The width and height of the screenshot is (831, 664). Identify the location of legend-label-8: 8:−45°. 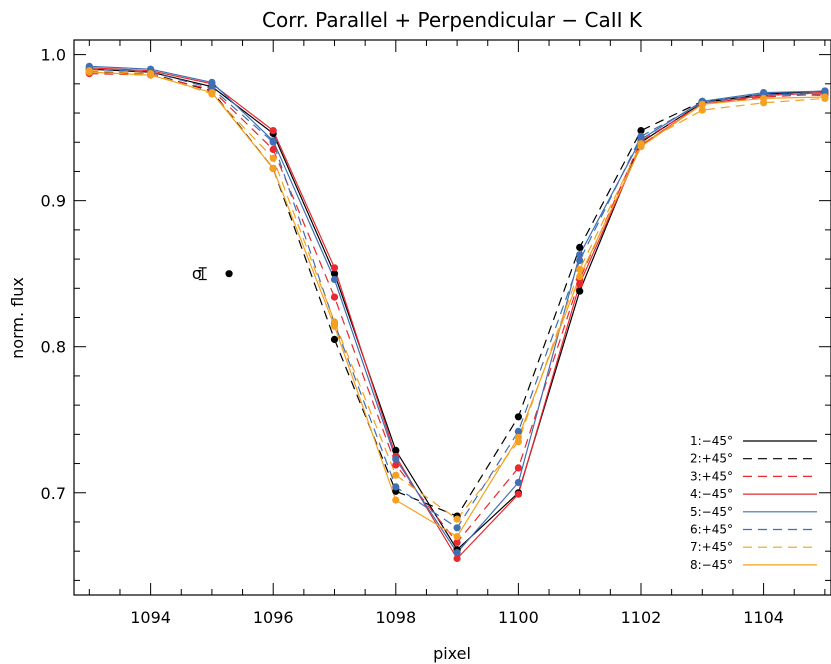
(711, 565).